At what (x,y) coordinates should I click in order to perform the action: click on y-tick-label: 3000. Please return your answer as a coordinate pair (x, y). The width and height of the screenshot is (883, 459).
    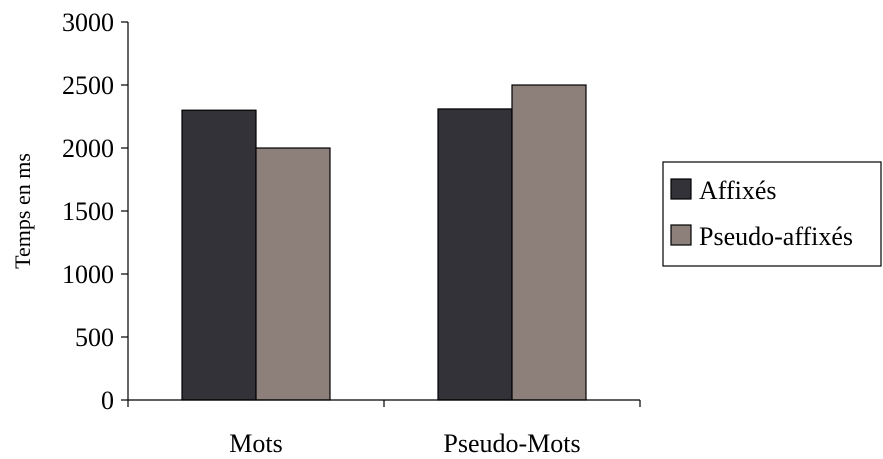
    Looking at the image, I should click on (88, 22).